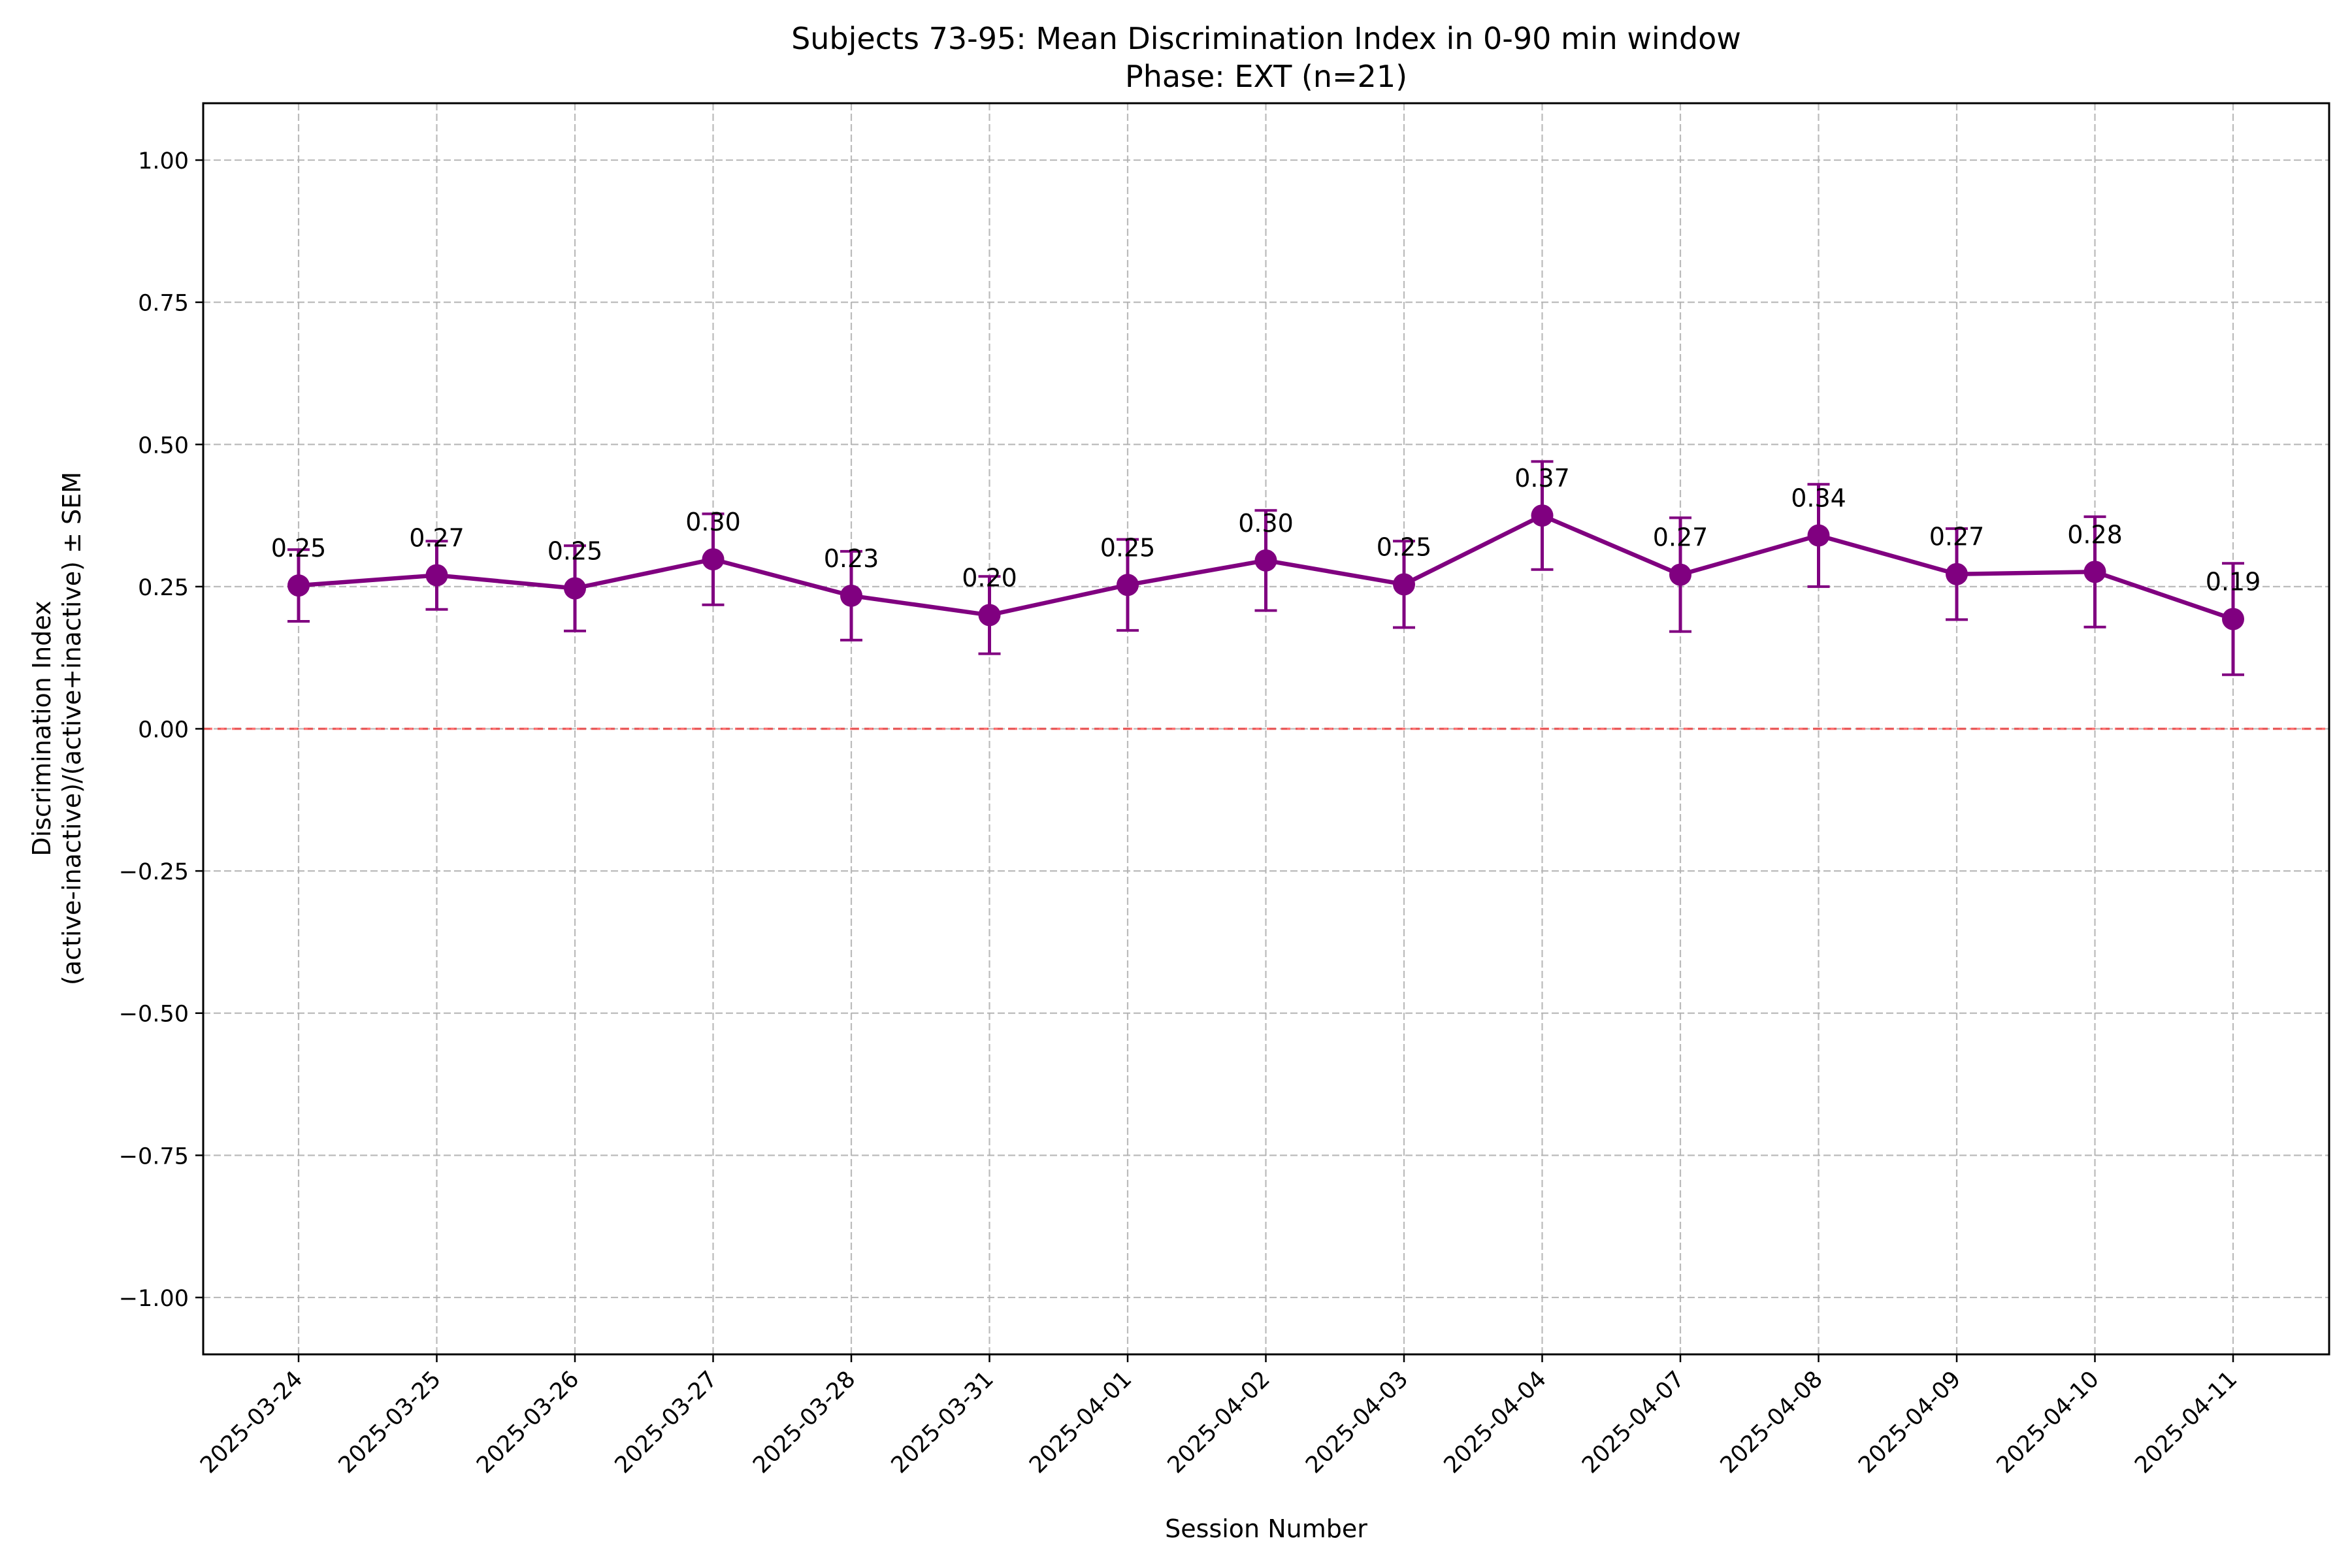 Image resolution: width=2352 pixels, height=1568 pixels. What do you see at coordinates (154, 1156) in the screenshot?
I see `y-tick-label: −0.75` at bounding box center [154, 1156].